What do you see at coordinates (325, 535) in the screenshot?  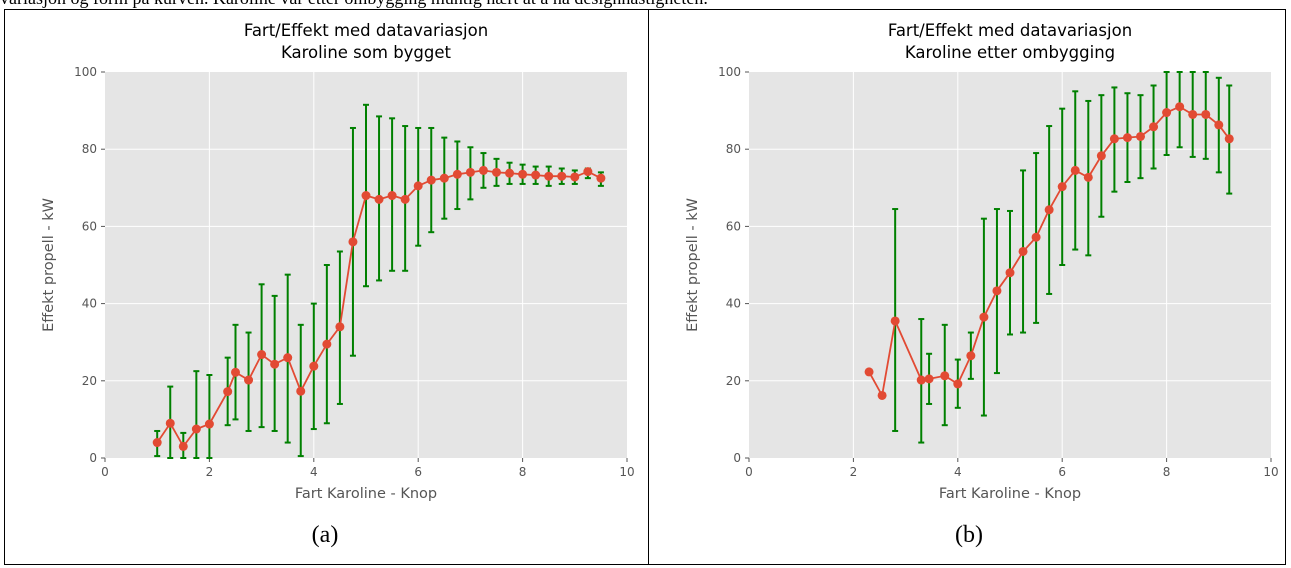 I see `caption-a: (a)` at bounding box center [325, 535].